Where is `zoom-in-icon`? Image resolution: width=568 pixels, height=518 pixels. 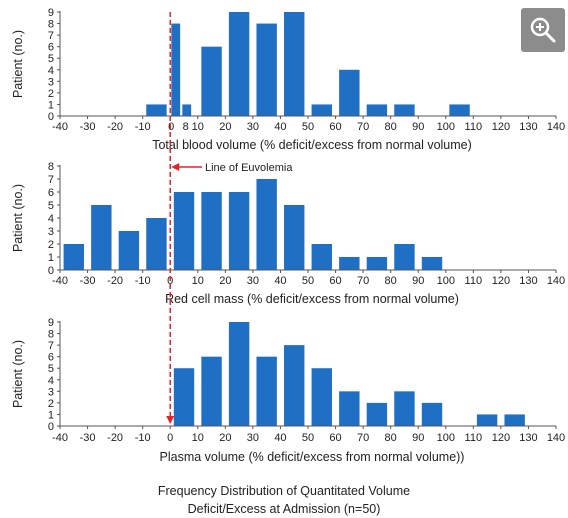 zoom-in-icon is located at coordinates (543, 30).